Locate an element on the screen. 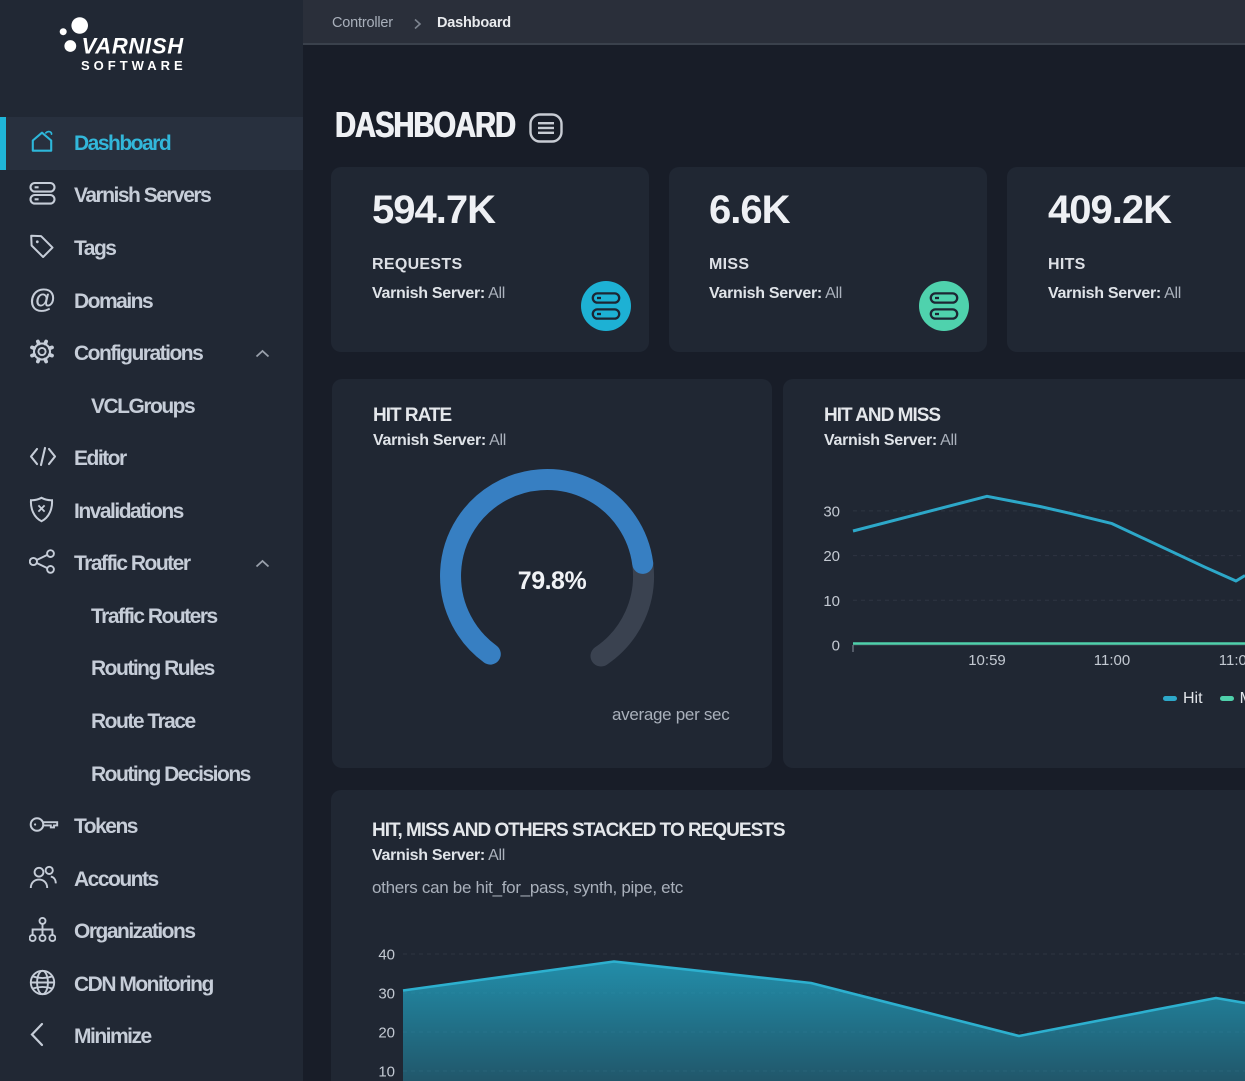 Image resolution: width=1245 pixels, height=1081 pixels. svg-text: 11:01 is located at coordinates (1232, 660).